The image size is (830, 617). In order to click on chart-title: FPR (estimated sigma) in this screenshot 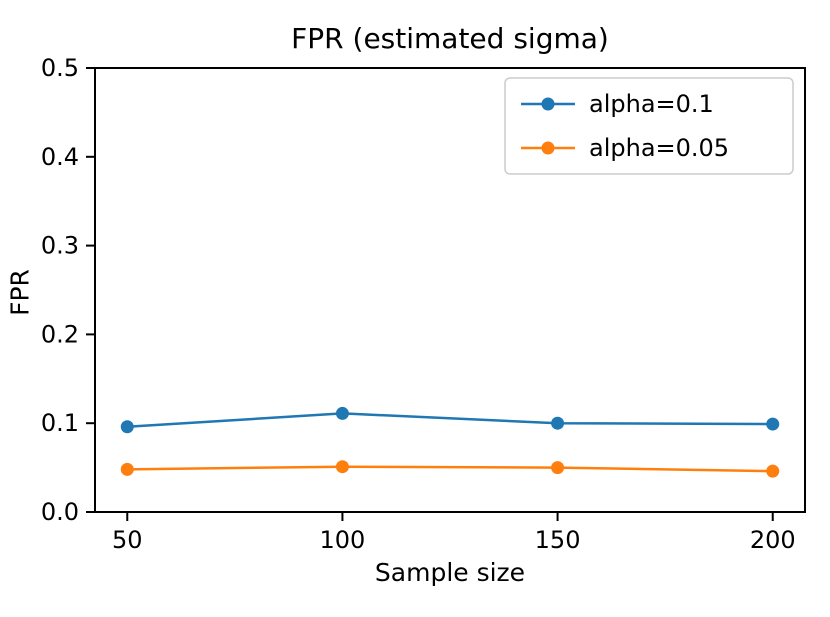, I will do `click(450, 38)`.